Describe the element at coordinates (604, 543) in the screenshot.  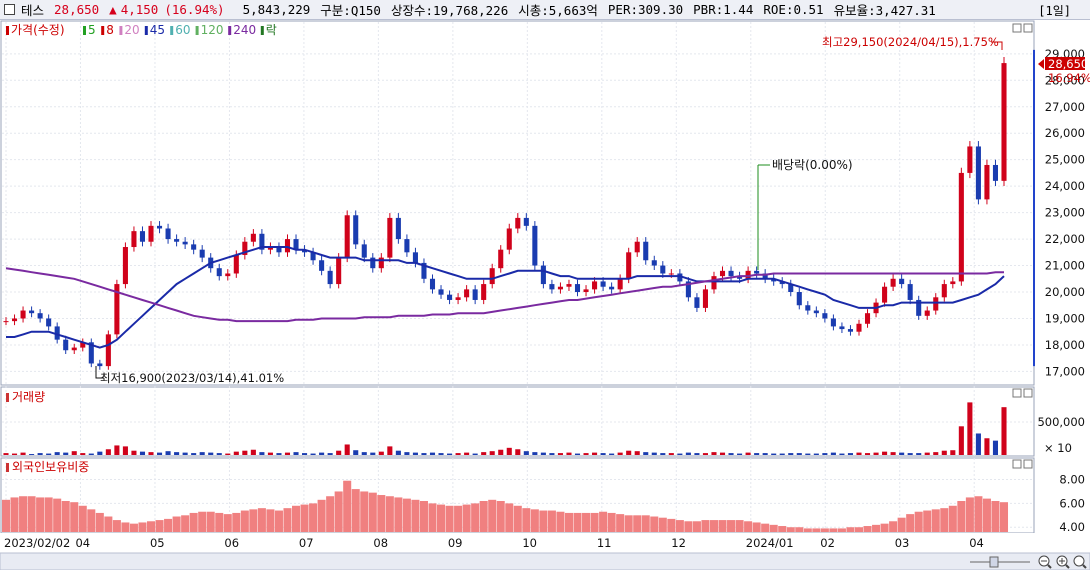
I see `x-tick-label: 11` at that location.